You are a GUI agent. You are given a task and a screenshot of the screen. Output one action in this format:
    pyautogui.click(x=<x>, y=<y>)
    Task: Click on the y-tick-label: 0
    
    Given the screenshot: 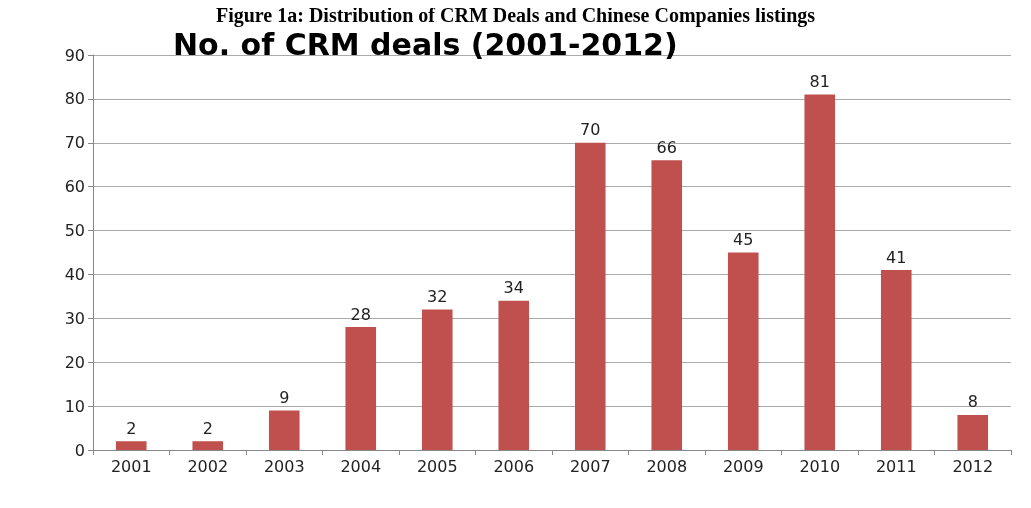 What is the action you would take?
    pyautogui.click(x=79, y=450)
    